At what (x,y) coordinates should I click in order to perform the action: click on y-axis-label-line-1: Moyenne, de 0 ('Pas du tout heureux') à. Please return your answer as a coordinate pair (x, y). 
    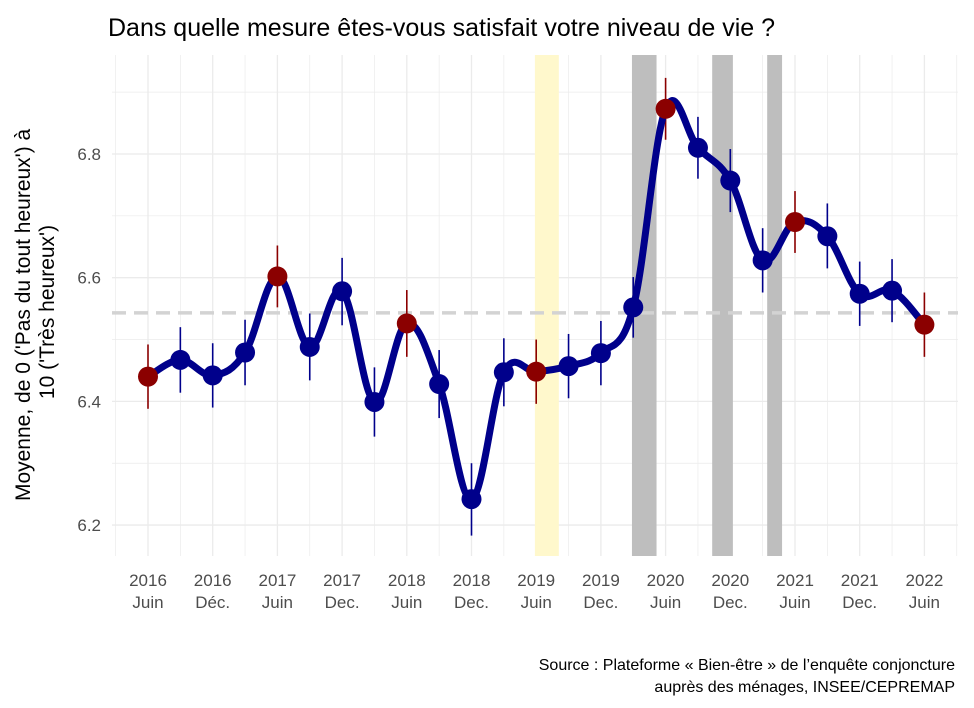
    Looking at the image, I should click on (23, 314).